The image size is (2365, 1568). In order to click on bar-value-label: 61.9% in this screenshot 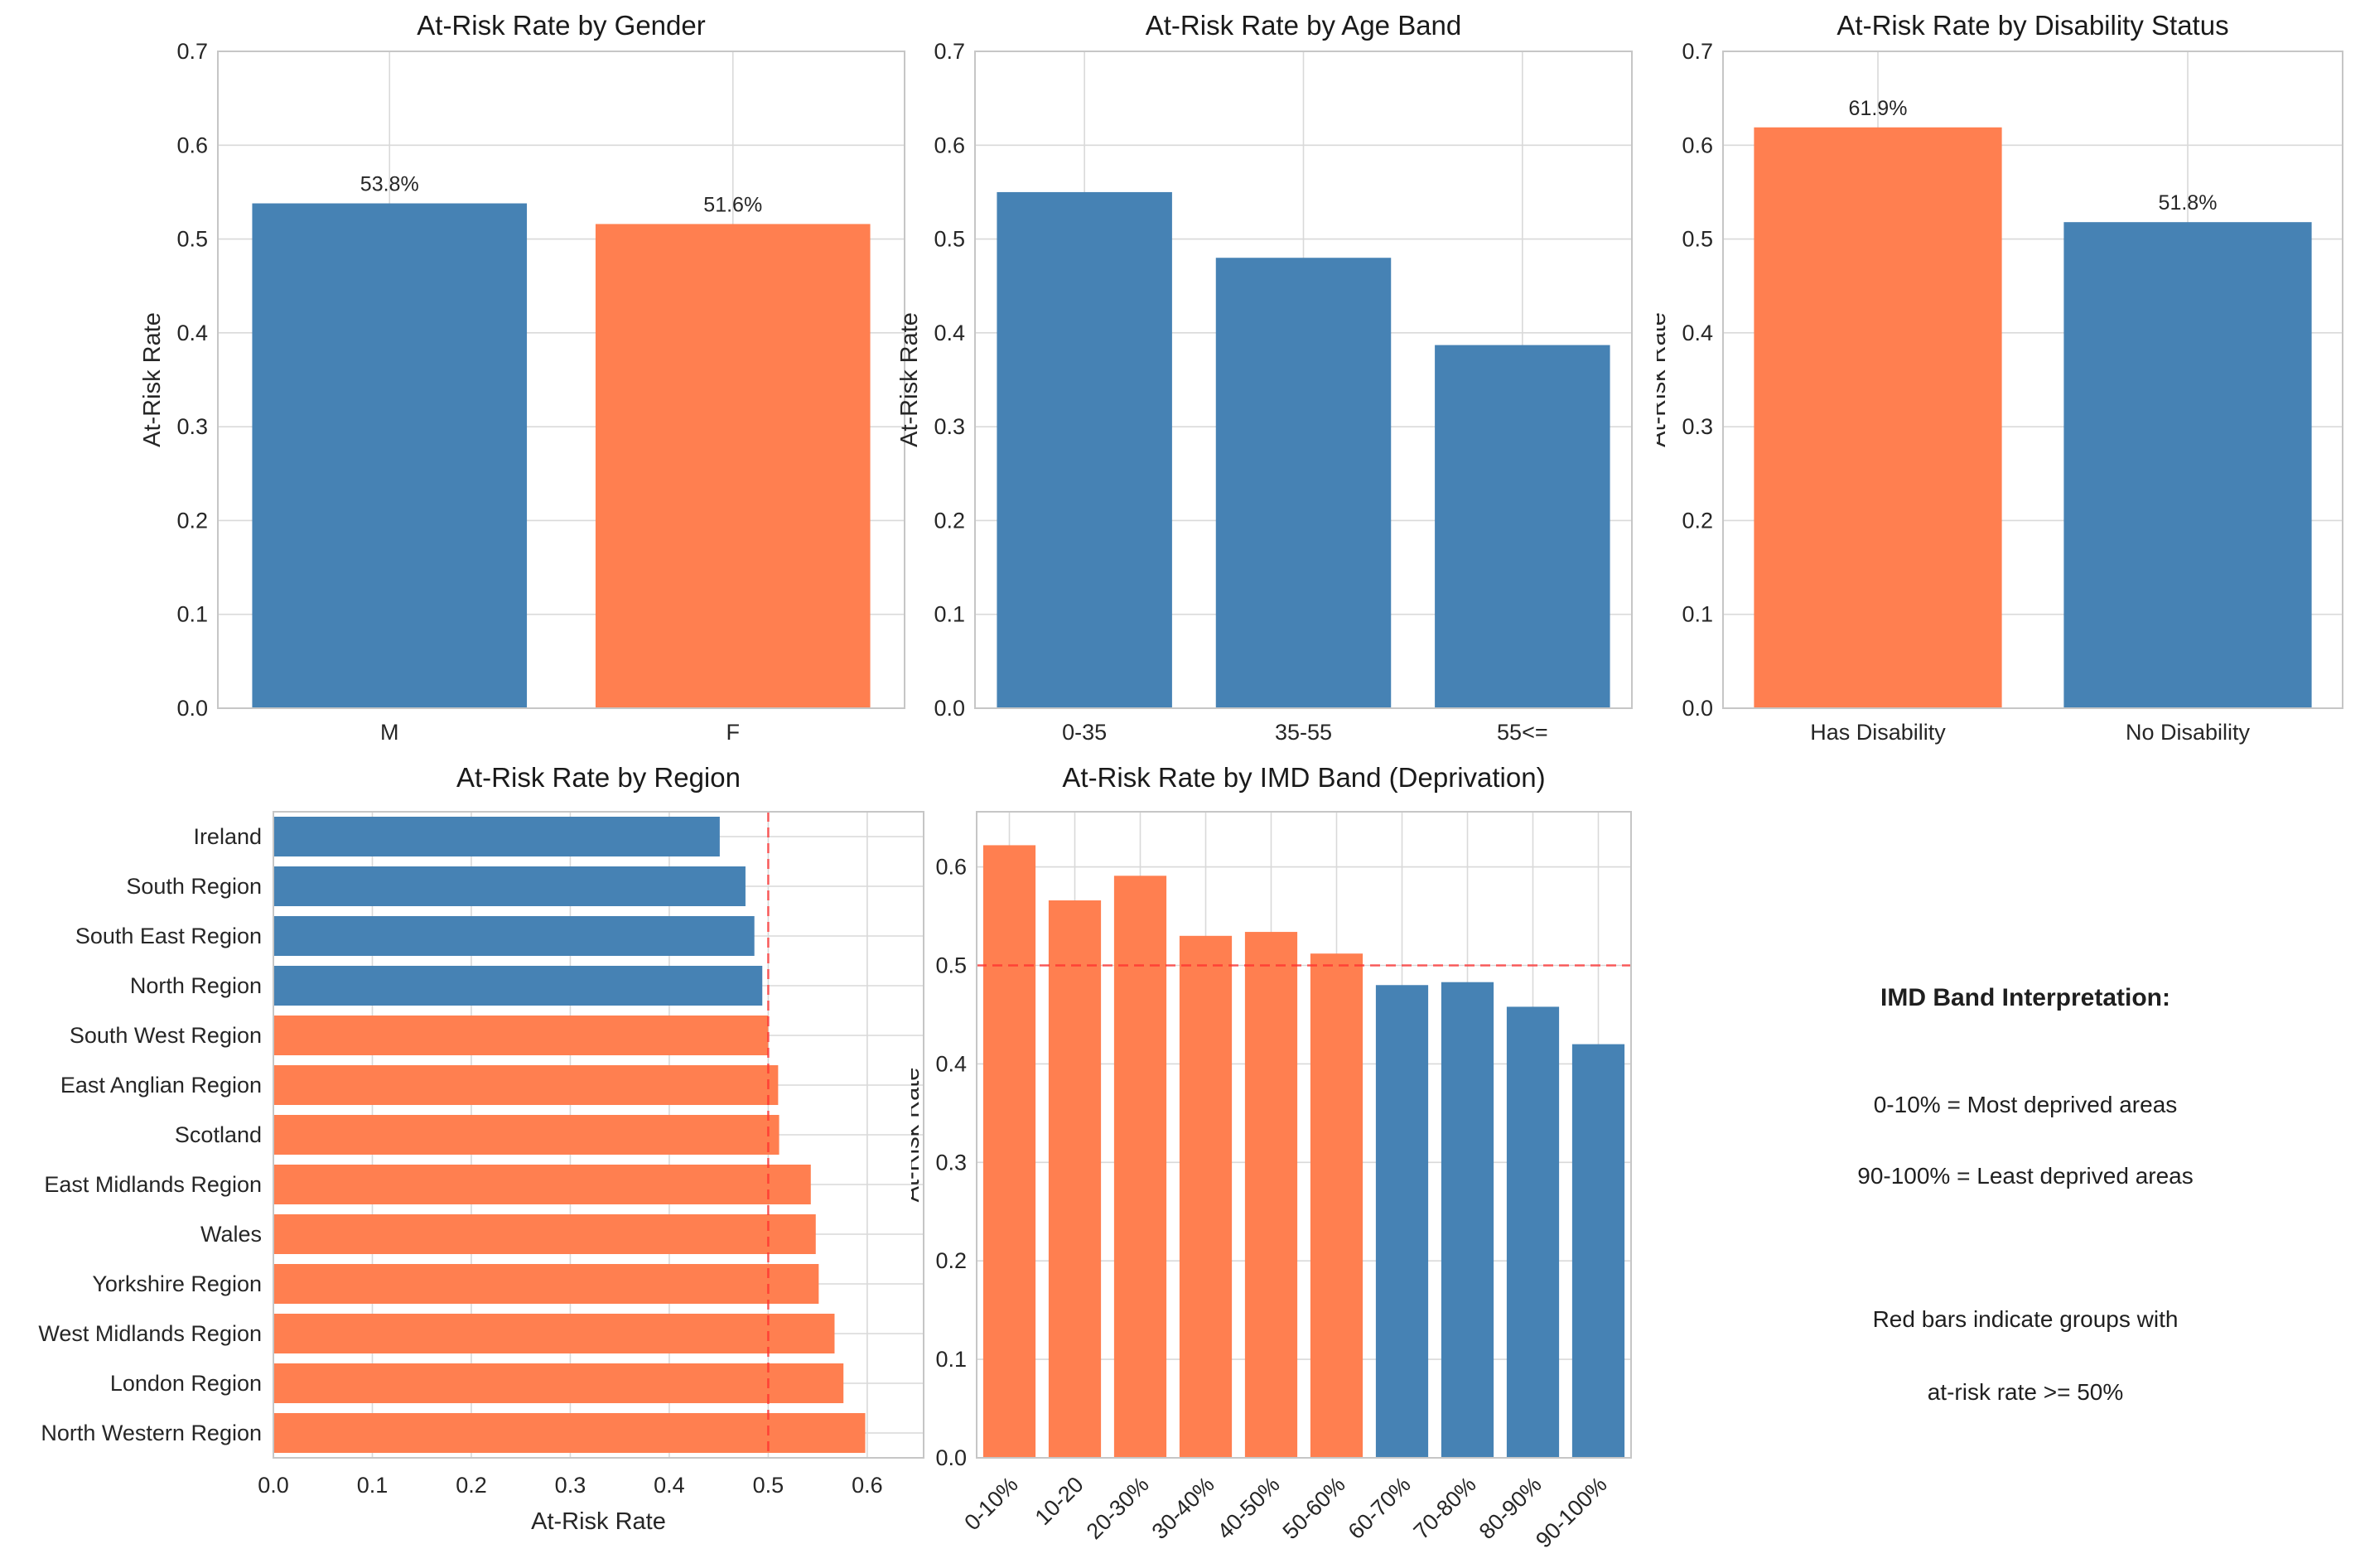, I will do `click(1878, 108)`.